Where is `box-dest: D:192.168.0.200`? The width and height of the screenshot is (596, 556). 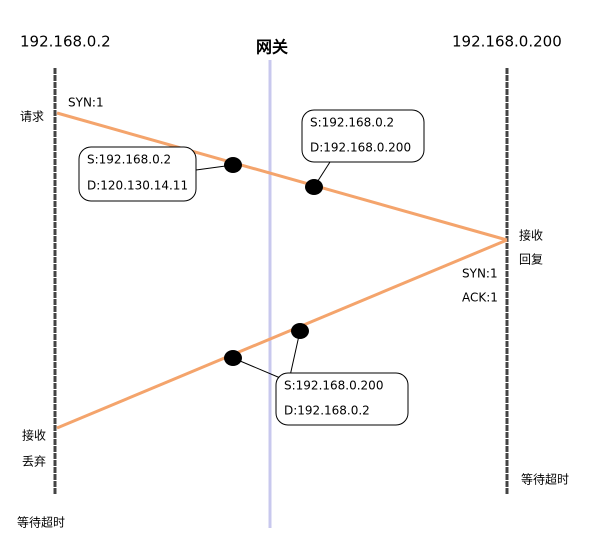
box-dest: D:192.168.0.200 is located at coordinates (360, 148).